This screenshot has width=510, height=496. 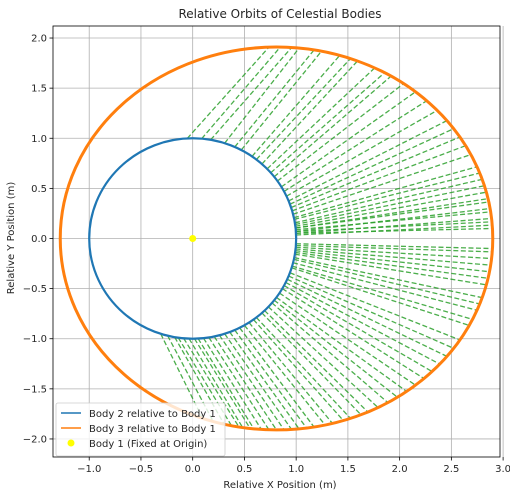 What do you see at coordinates (35, 439) in the screenshot?
I see `y-tick-label: −2.0` at bounding box center [35, 439].